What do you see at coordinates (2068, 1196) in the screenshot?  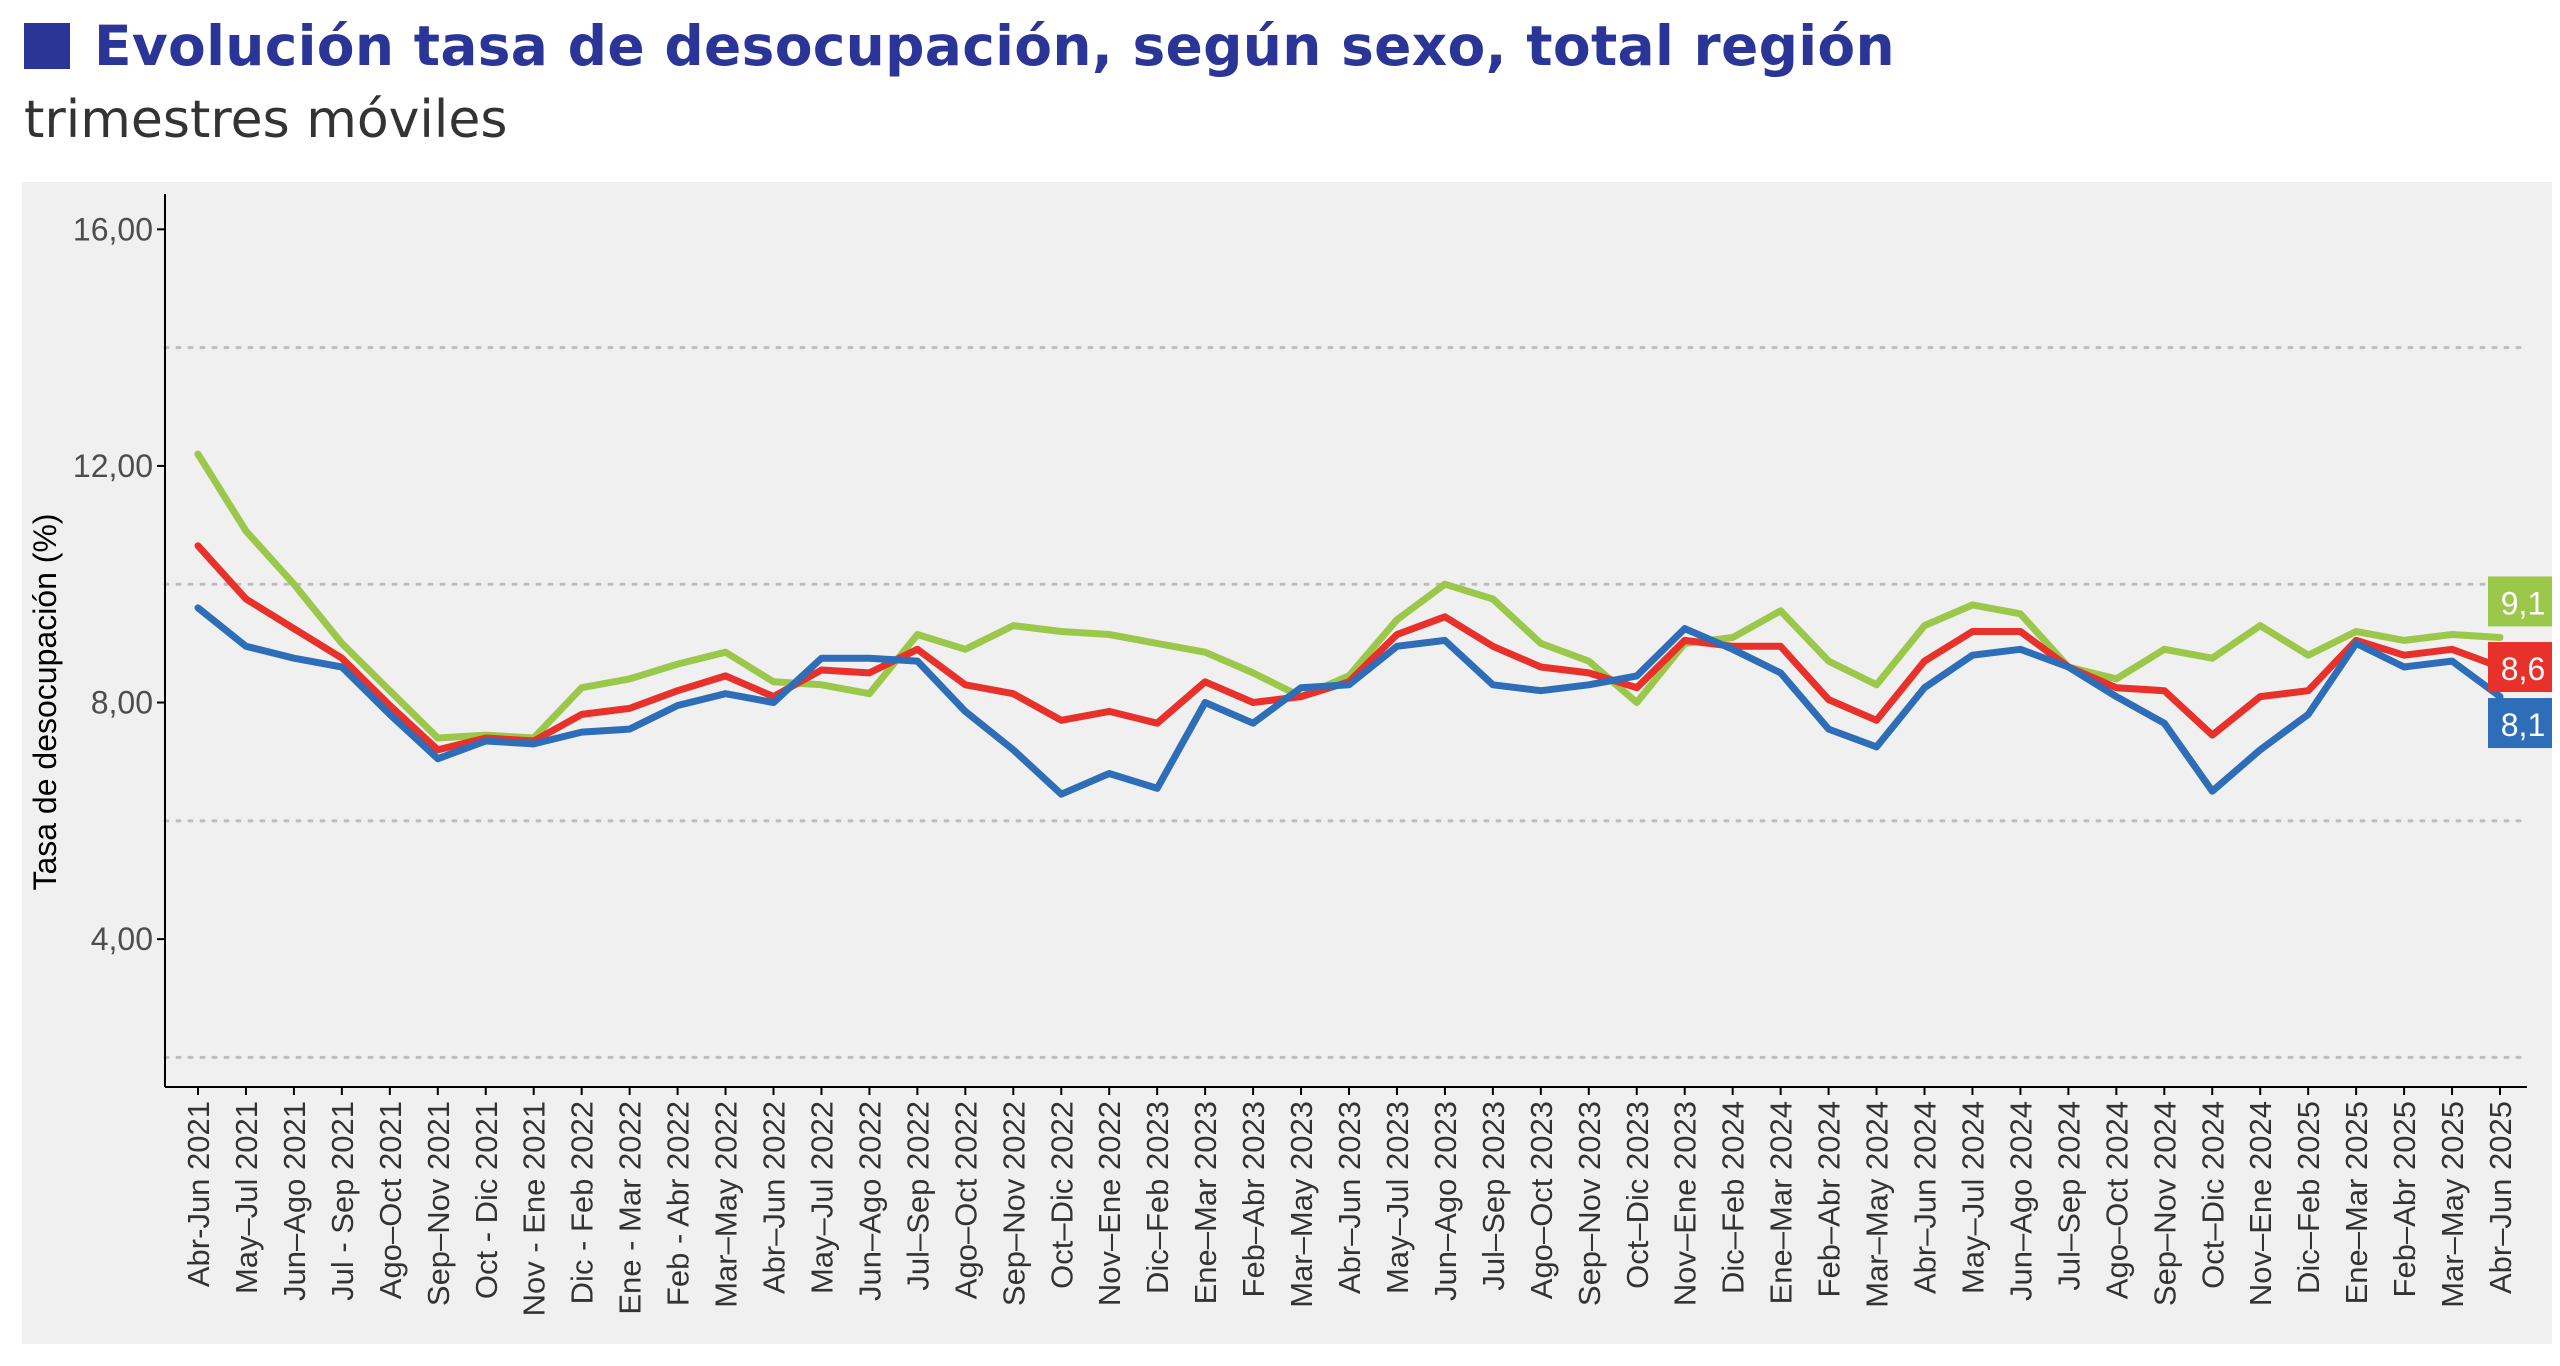 I see `x-tick-label: Jul–Sep 2024` at bounding box center [2068, 1196].